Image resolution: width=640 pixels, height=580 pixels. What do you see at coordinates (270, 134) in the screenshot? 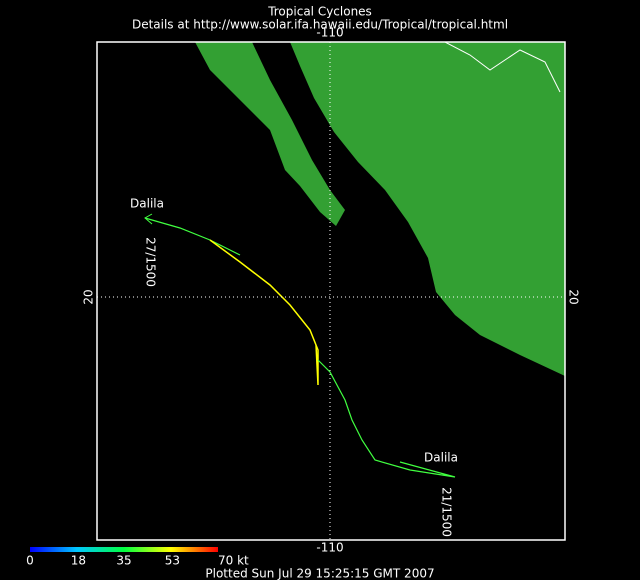
I see `land` at bounding box center [270, 134].